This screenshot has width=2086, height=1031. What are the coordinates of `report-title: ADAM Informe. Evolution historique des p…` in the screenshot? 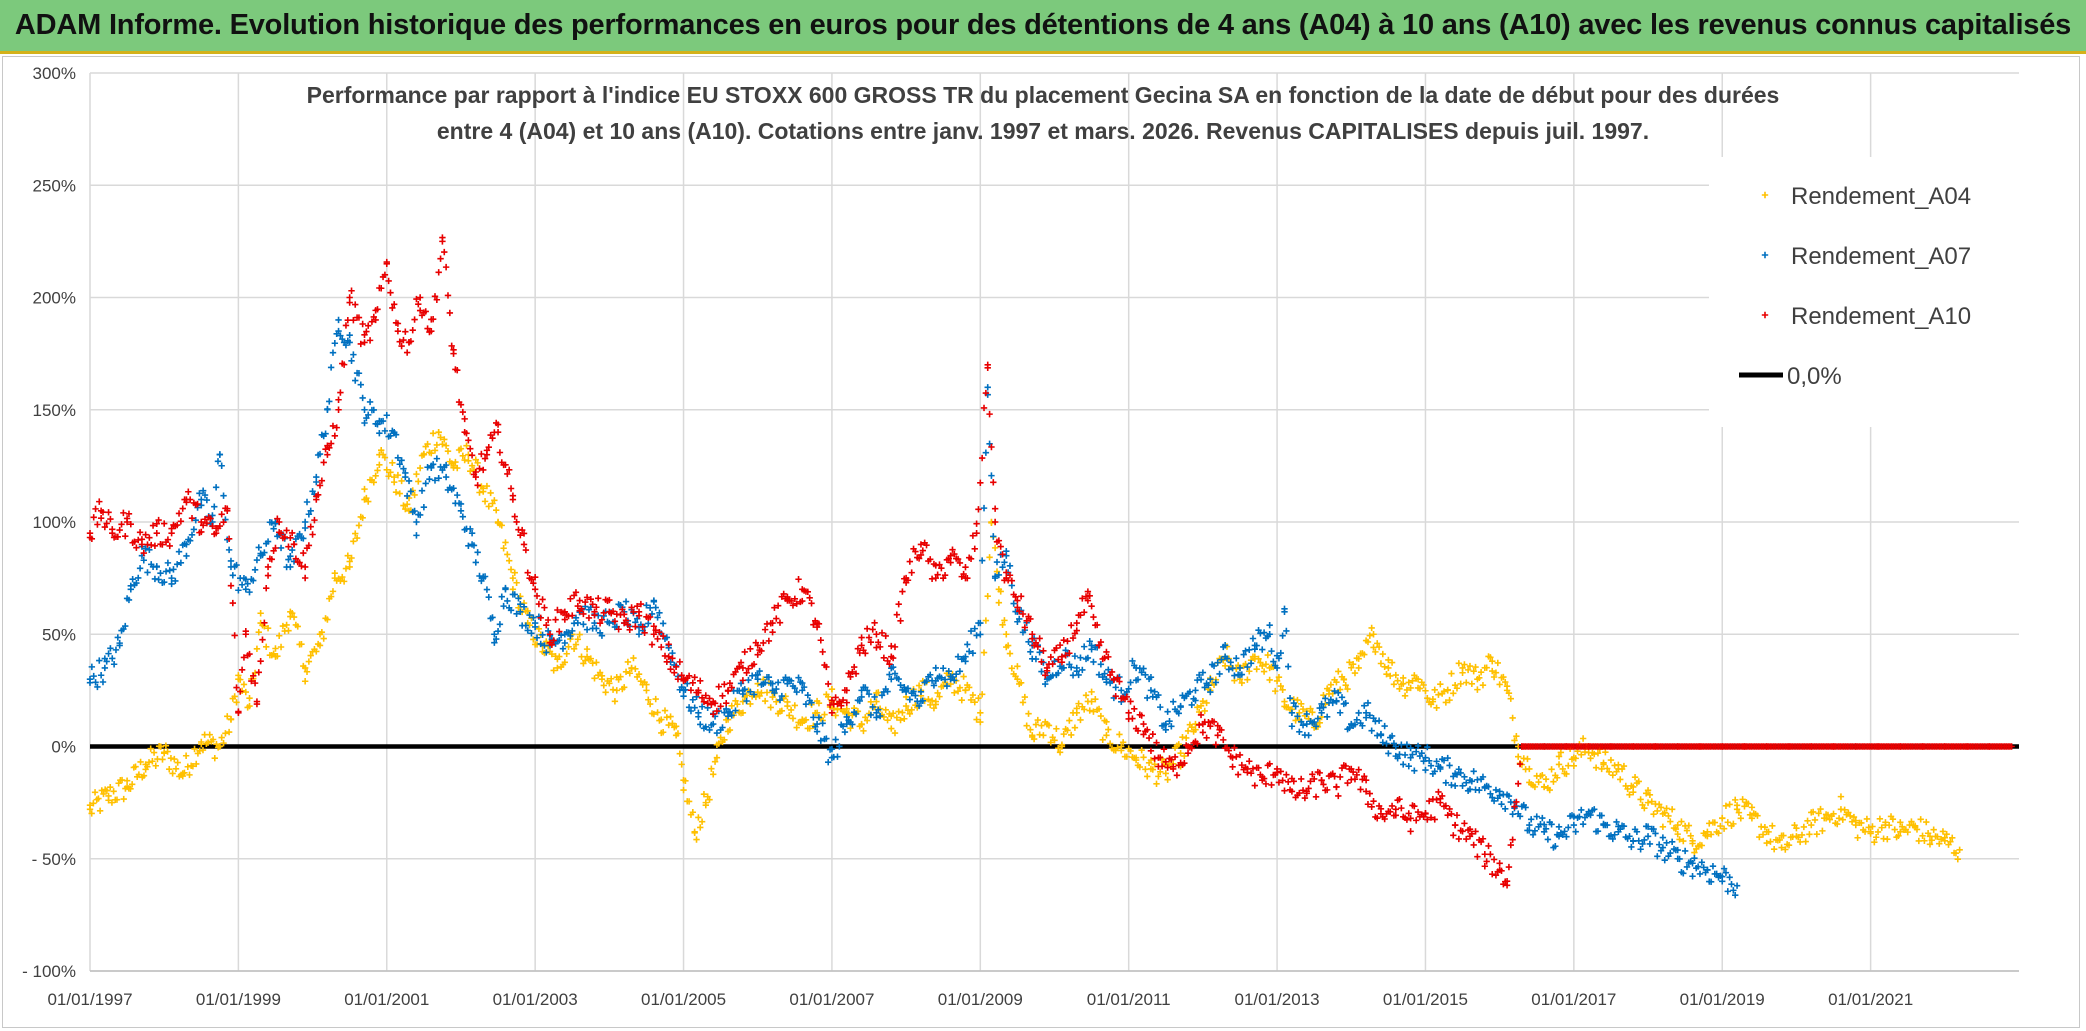 It's located at (1043, 25).